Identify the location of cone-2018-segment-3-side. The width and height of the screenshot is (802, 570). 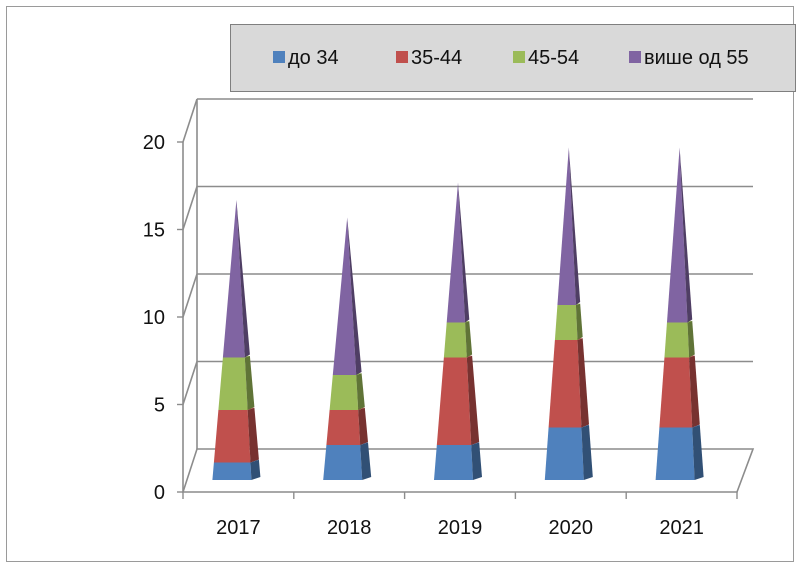
(360, 391).